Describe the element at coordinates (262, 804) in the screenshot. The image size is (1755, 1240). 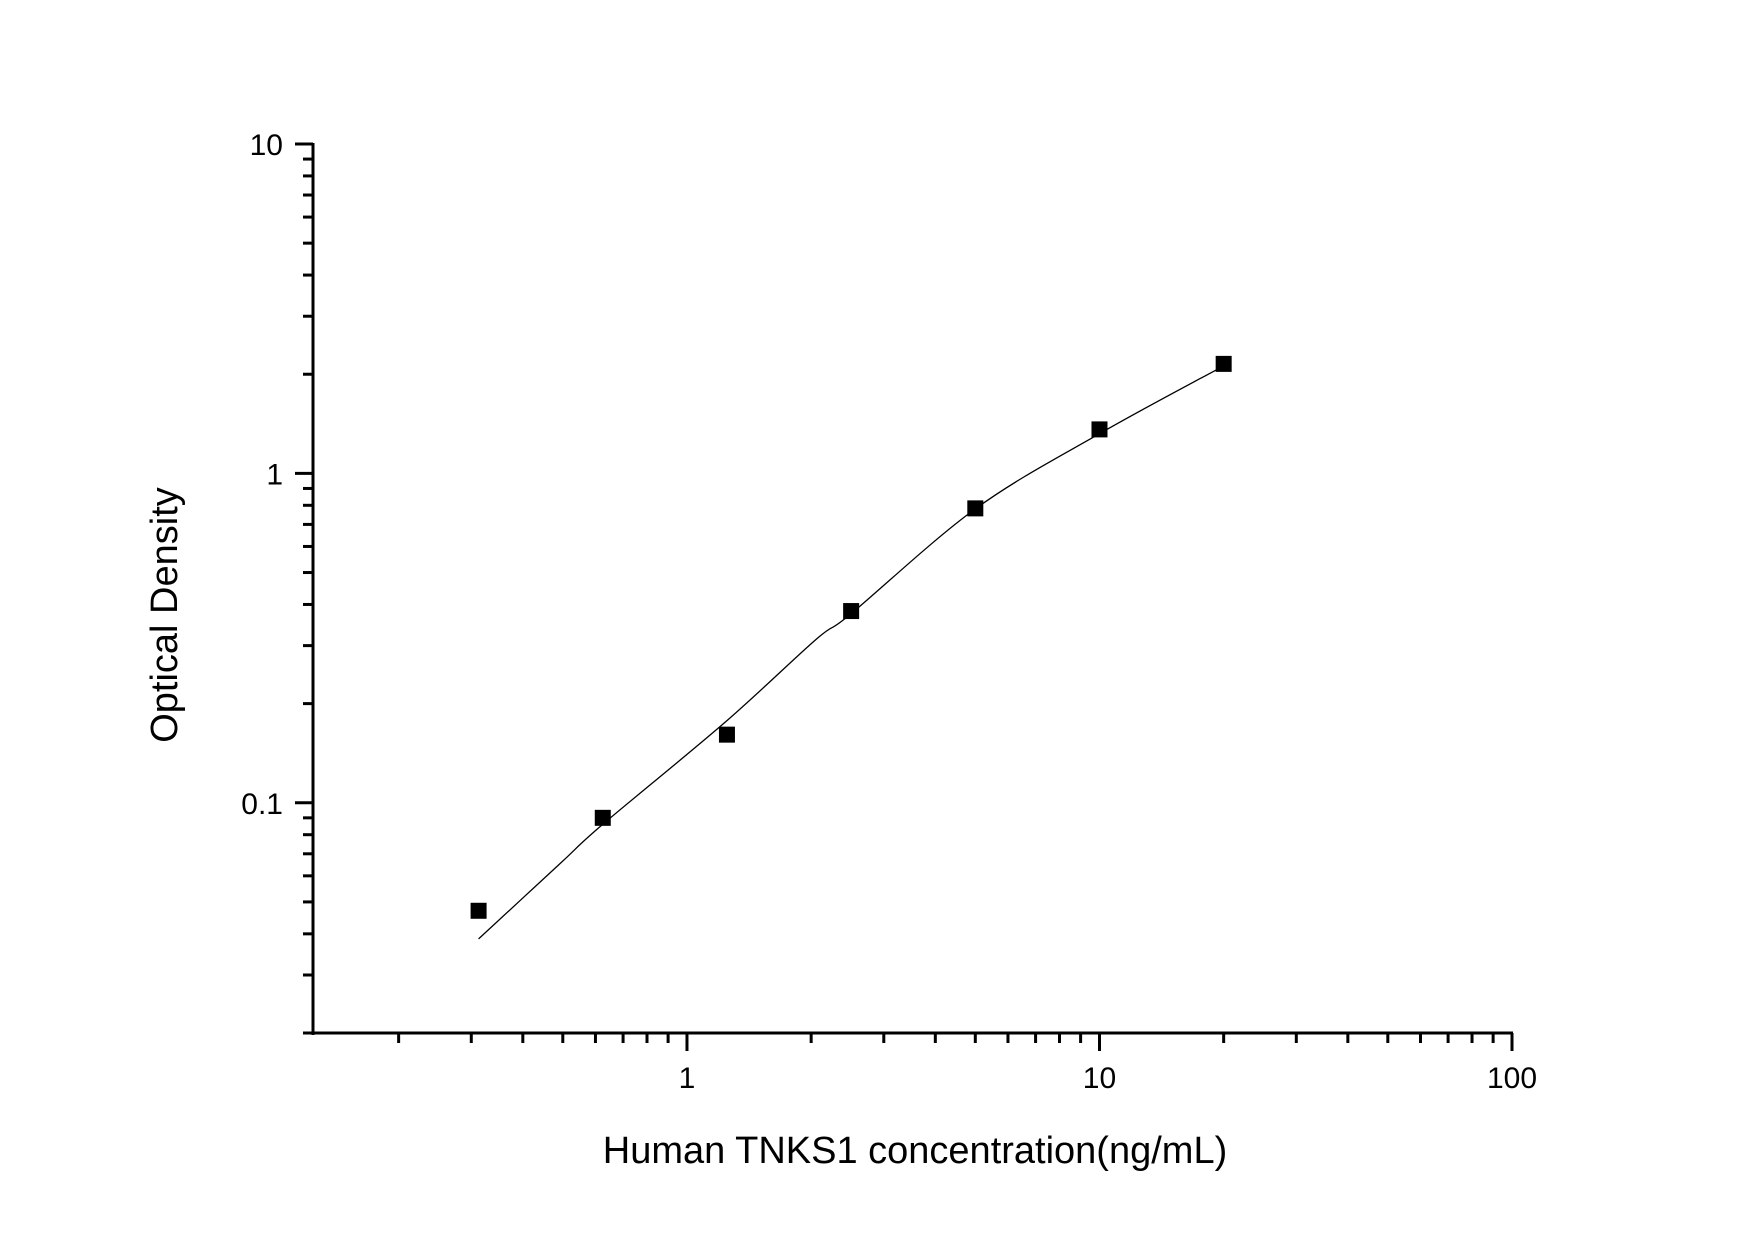
I see `y-tick-label: 0.1` at that location.